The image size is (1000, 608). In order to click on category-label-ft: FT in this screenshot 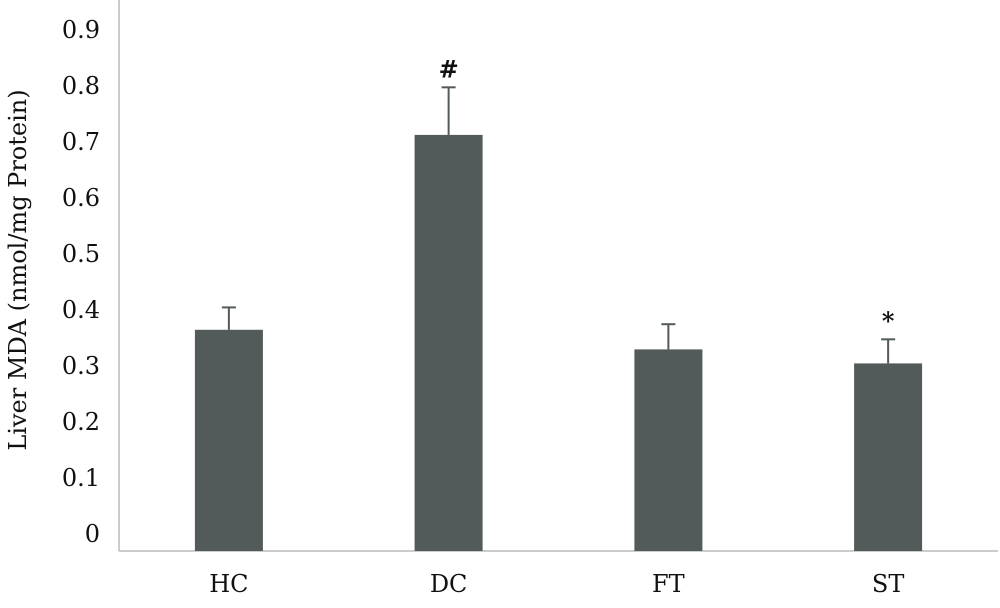, I will do `click(668, 584)`.